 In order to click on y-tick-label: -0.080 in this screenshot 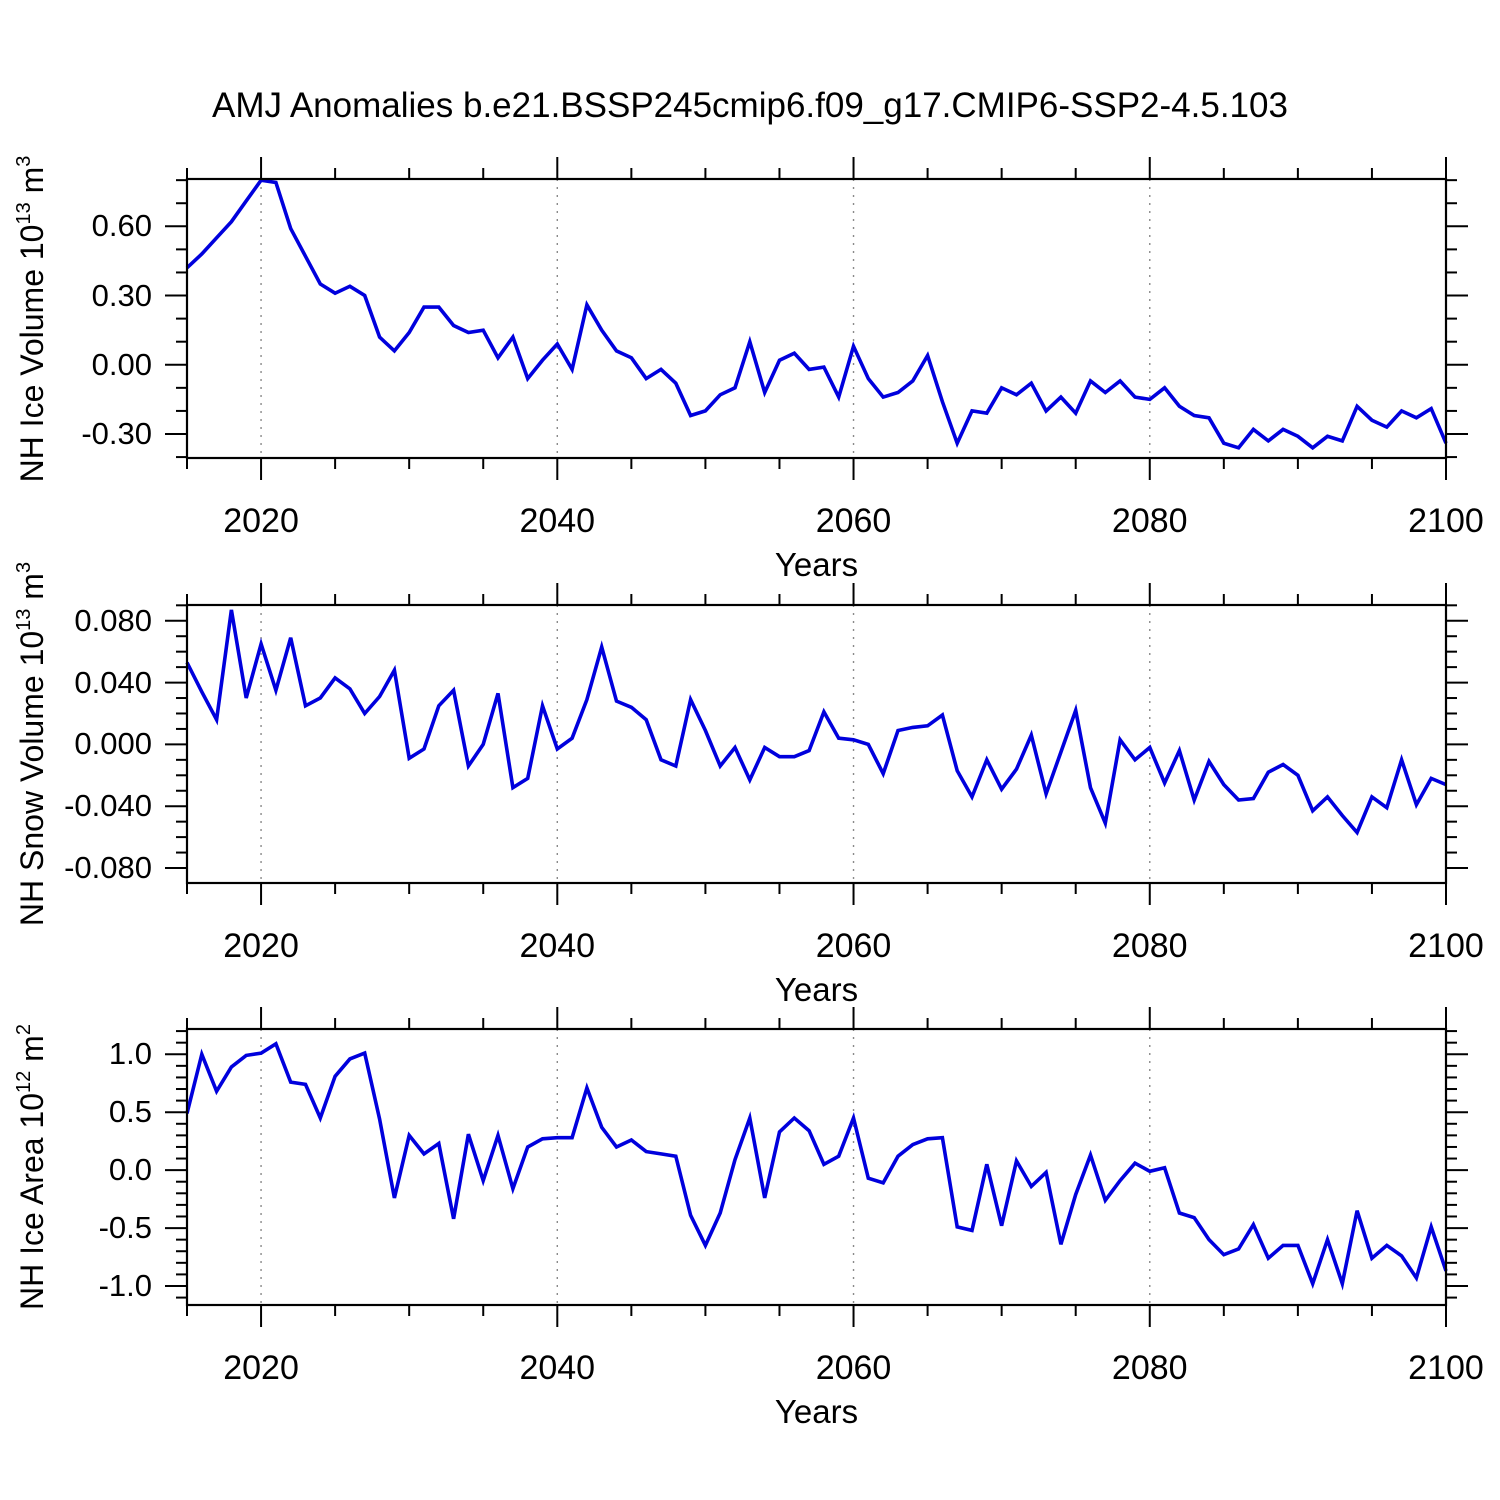, I will do `click(108, 867)`.